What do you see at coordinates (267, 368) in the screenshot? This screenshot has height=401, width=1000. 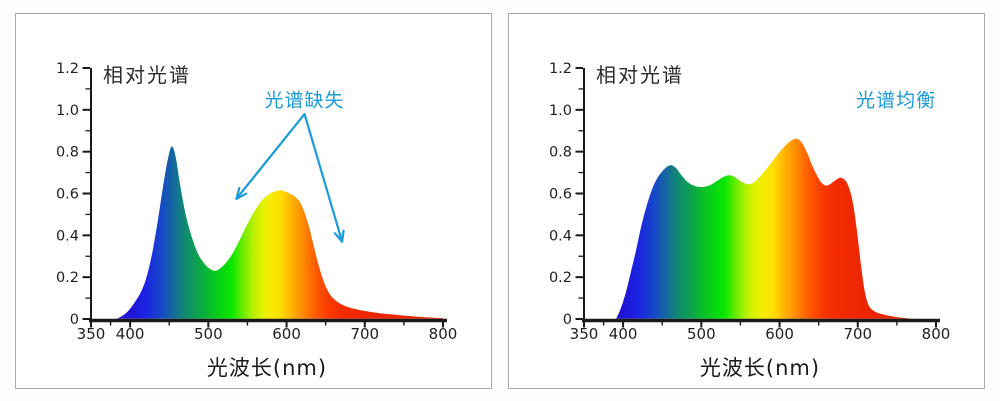 I see `x-axis-label-left: 光波长(nm)` at bounding box center [267, 368].